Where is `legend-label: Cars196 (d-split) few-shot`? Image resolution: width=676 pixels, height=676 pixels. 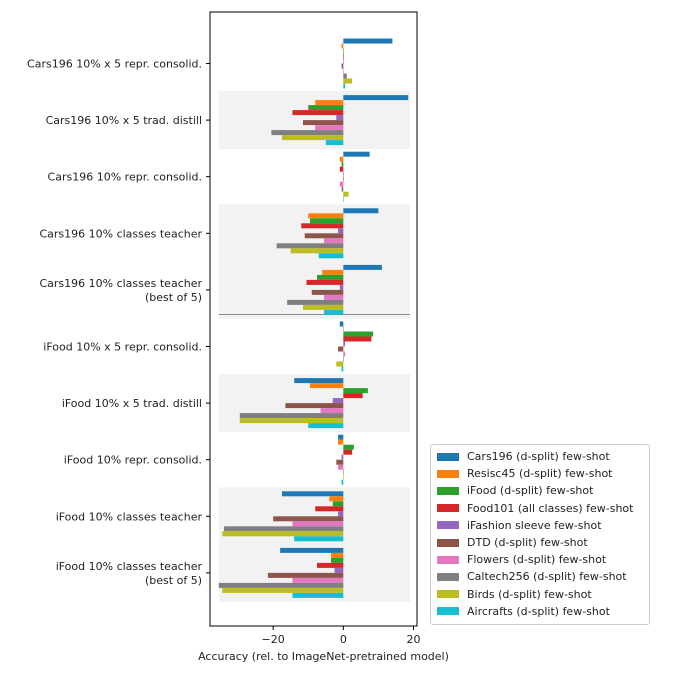
legend-label: Cars196 (d-split) few-shot is located at coordinates (538, 457).